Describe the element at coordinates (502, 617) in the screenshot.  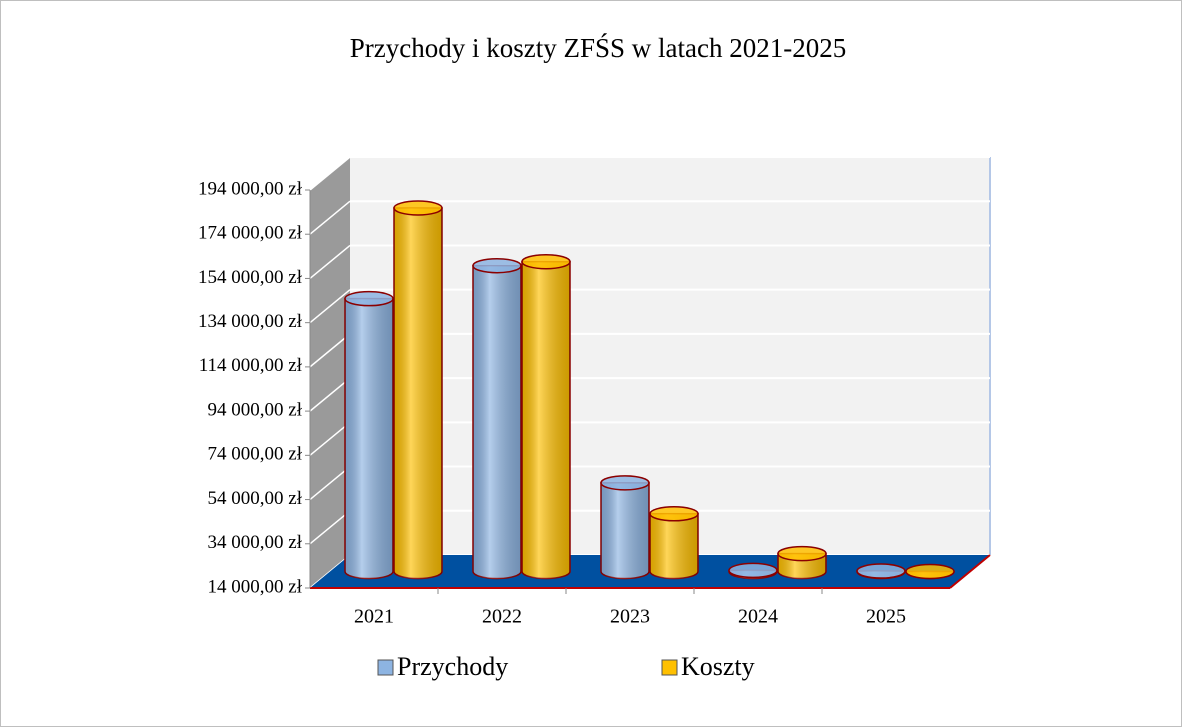
I see `x-tick-label: 2022` at that location.